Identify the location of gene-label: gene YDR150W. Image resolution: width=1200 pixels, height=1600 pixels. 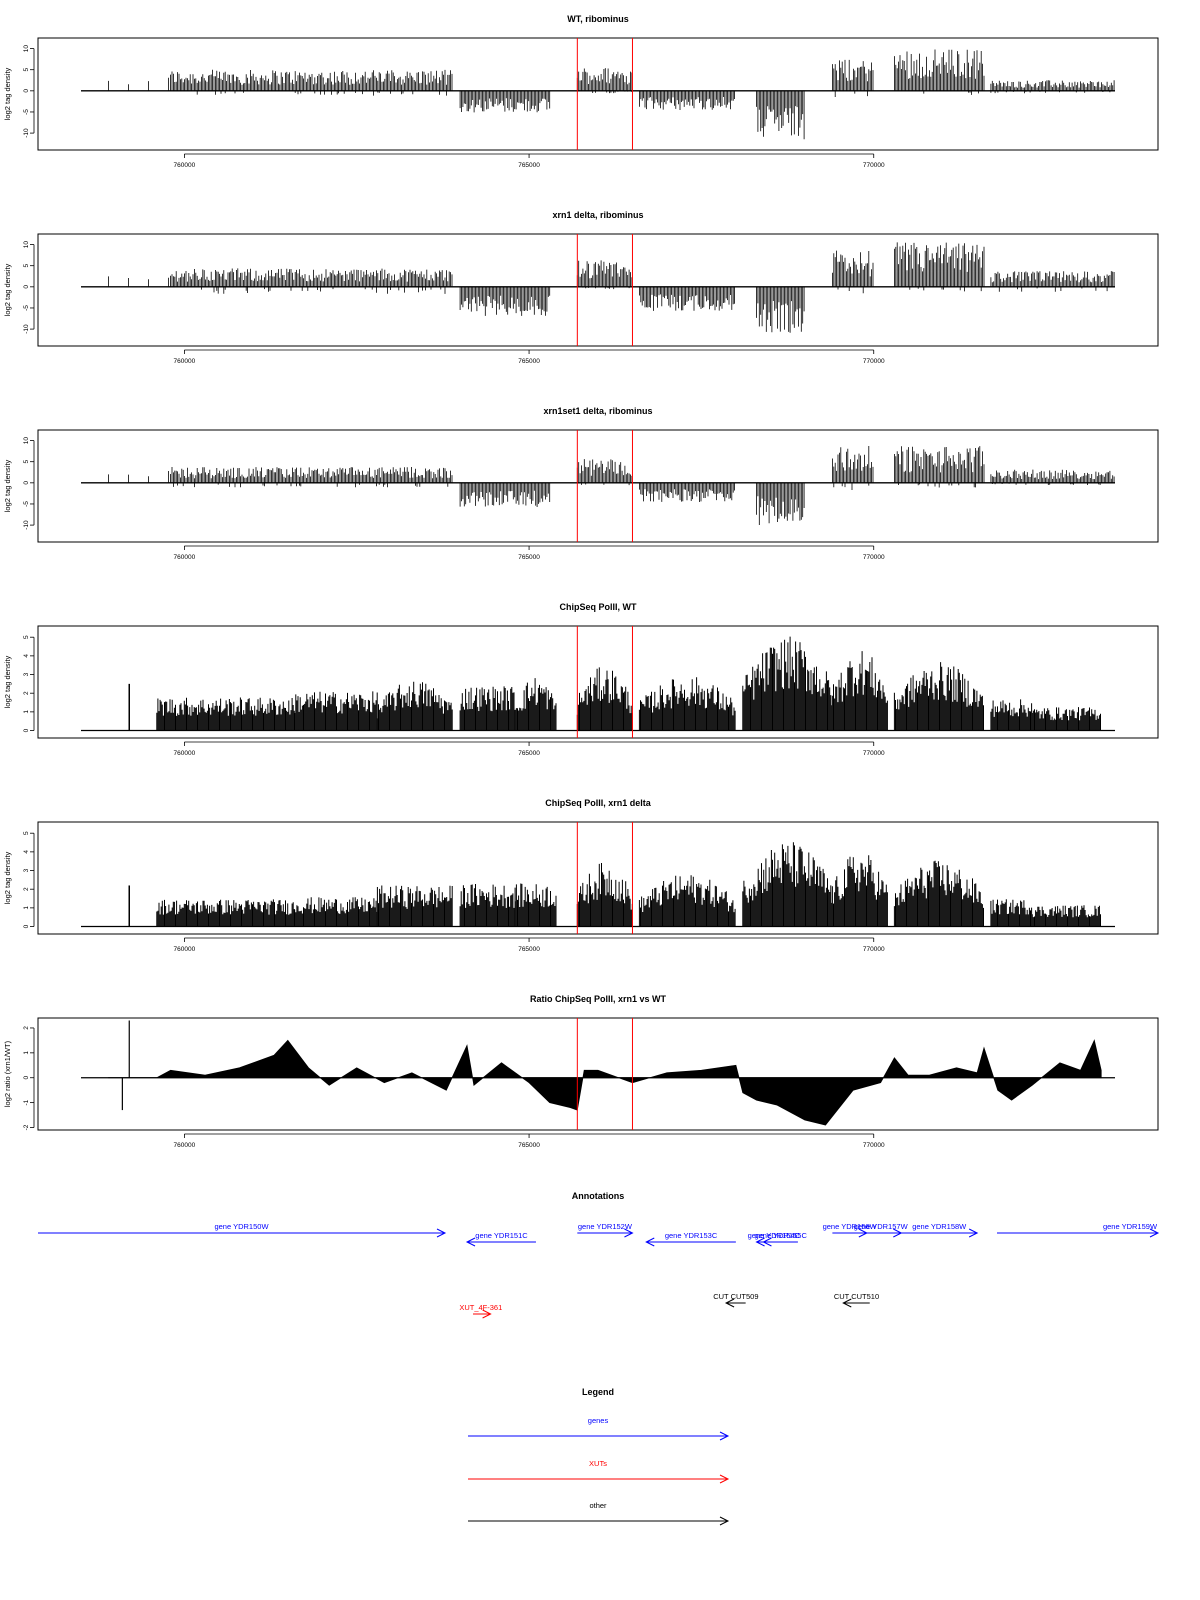
(241, 1226).